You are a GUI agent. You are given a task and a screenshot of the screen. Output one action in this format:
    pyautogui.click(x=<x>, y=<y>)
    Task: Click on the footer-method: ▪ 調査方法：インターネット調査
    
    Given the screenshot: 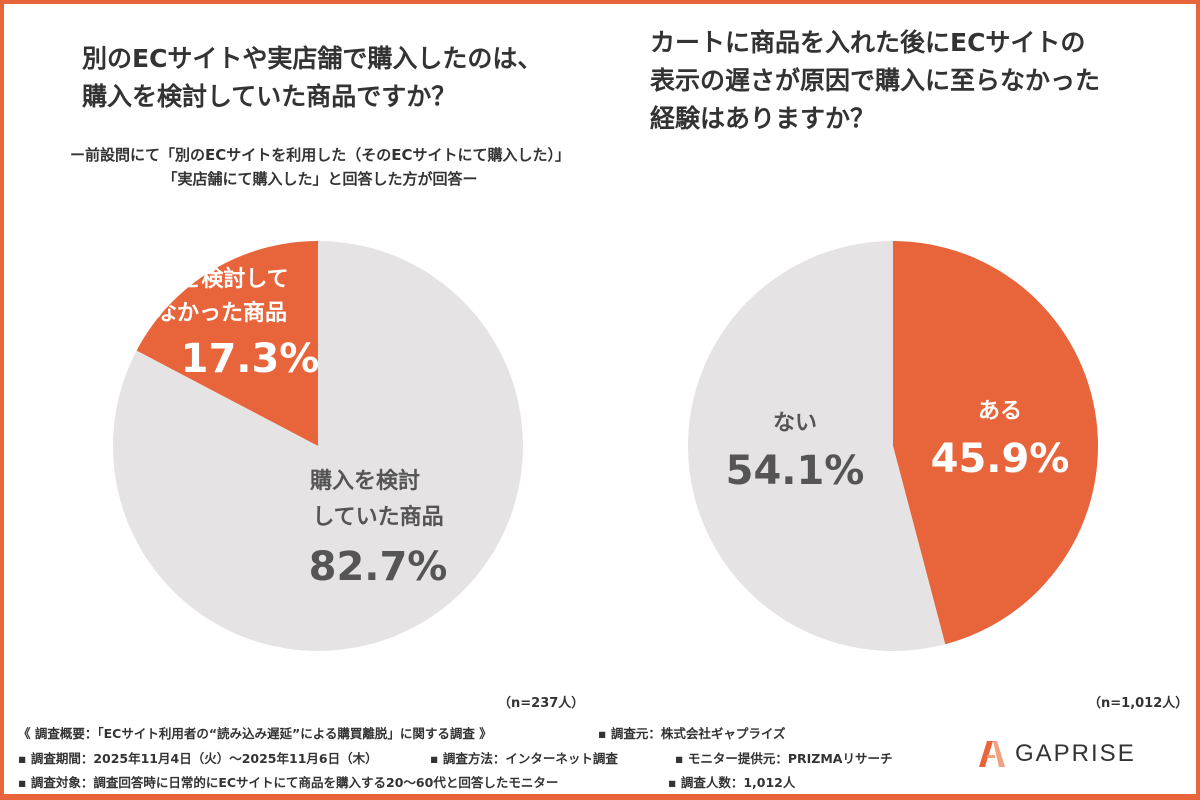 What is the action you would take?
    pyautogui.click(x=524, y=758)
    